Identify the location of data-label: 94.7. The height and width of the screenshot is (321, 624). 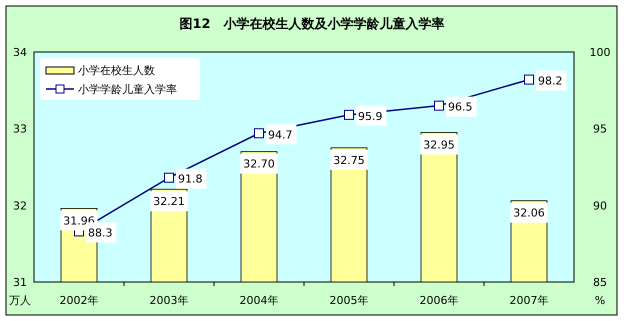
(280, 135).